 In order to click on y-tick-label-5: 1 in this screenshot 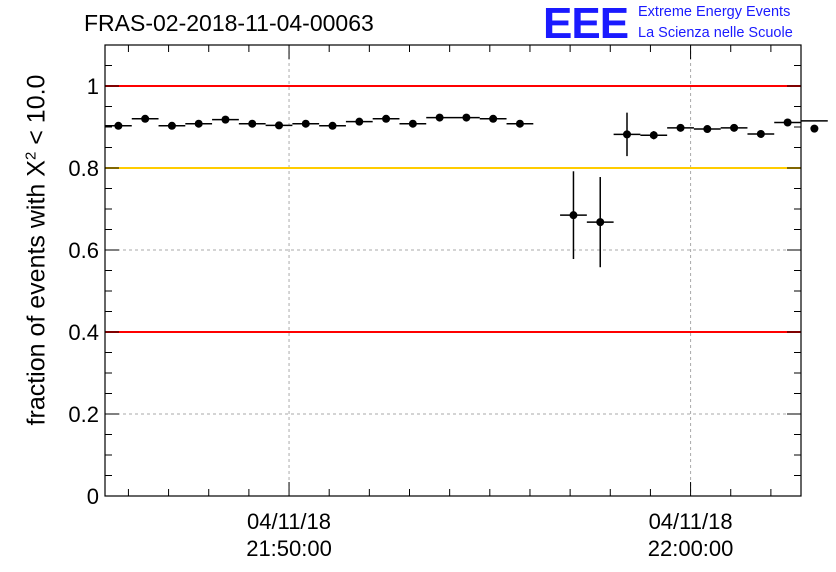, I will do `click(93, 86)`.